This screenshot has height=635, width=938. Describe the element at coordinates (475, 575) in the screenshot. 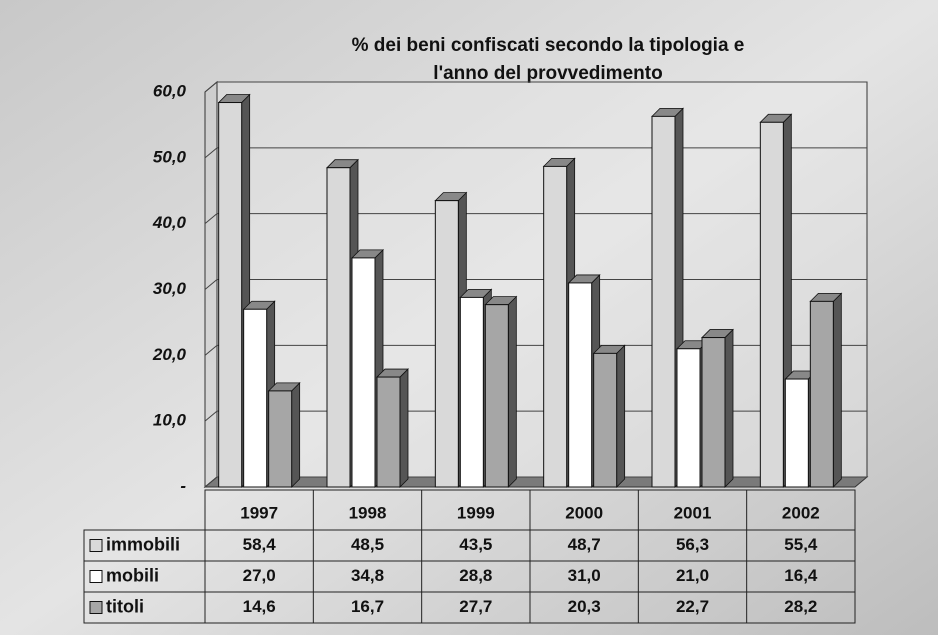

I see `table-value: 28,8` at that location.